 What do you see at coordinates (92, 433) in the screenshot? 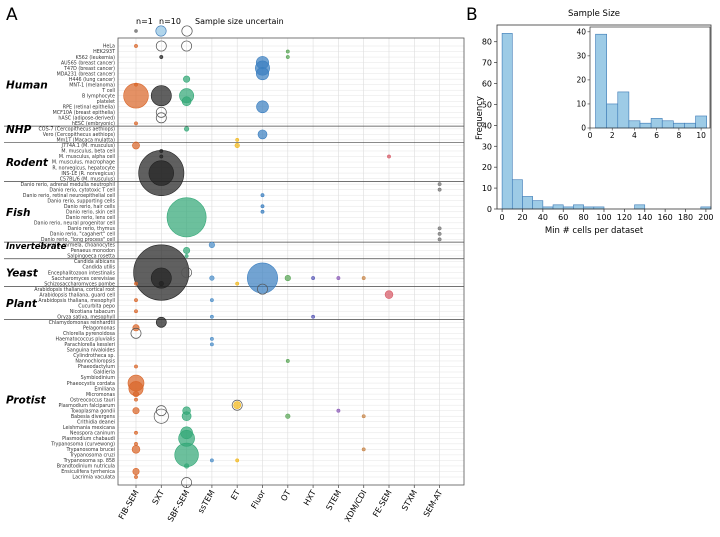
I see `row-label: Neospora caninum` at bounding box center [92, 433].